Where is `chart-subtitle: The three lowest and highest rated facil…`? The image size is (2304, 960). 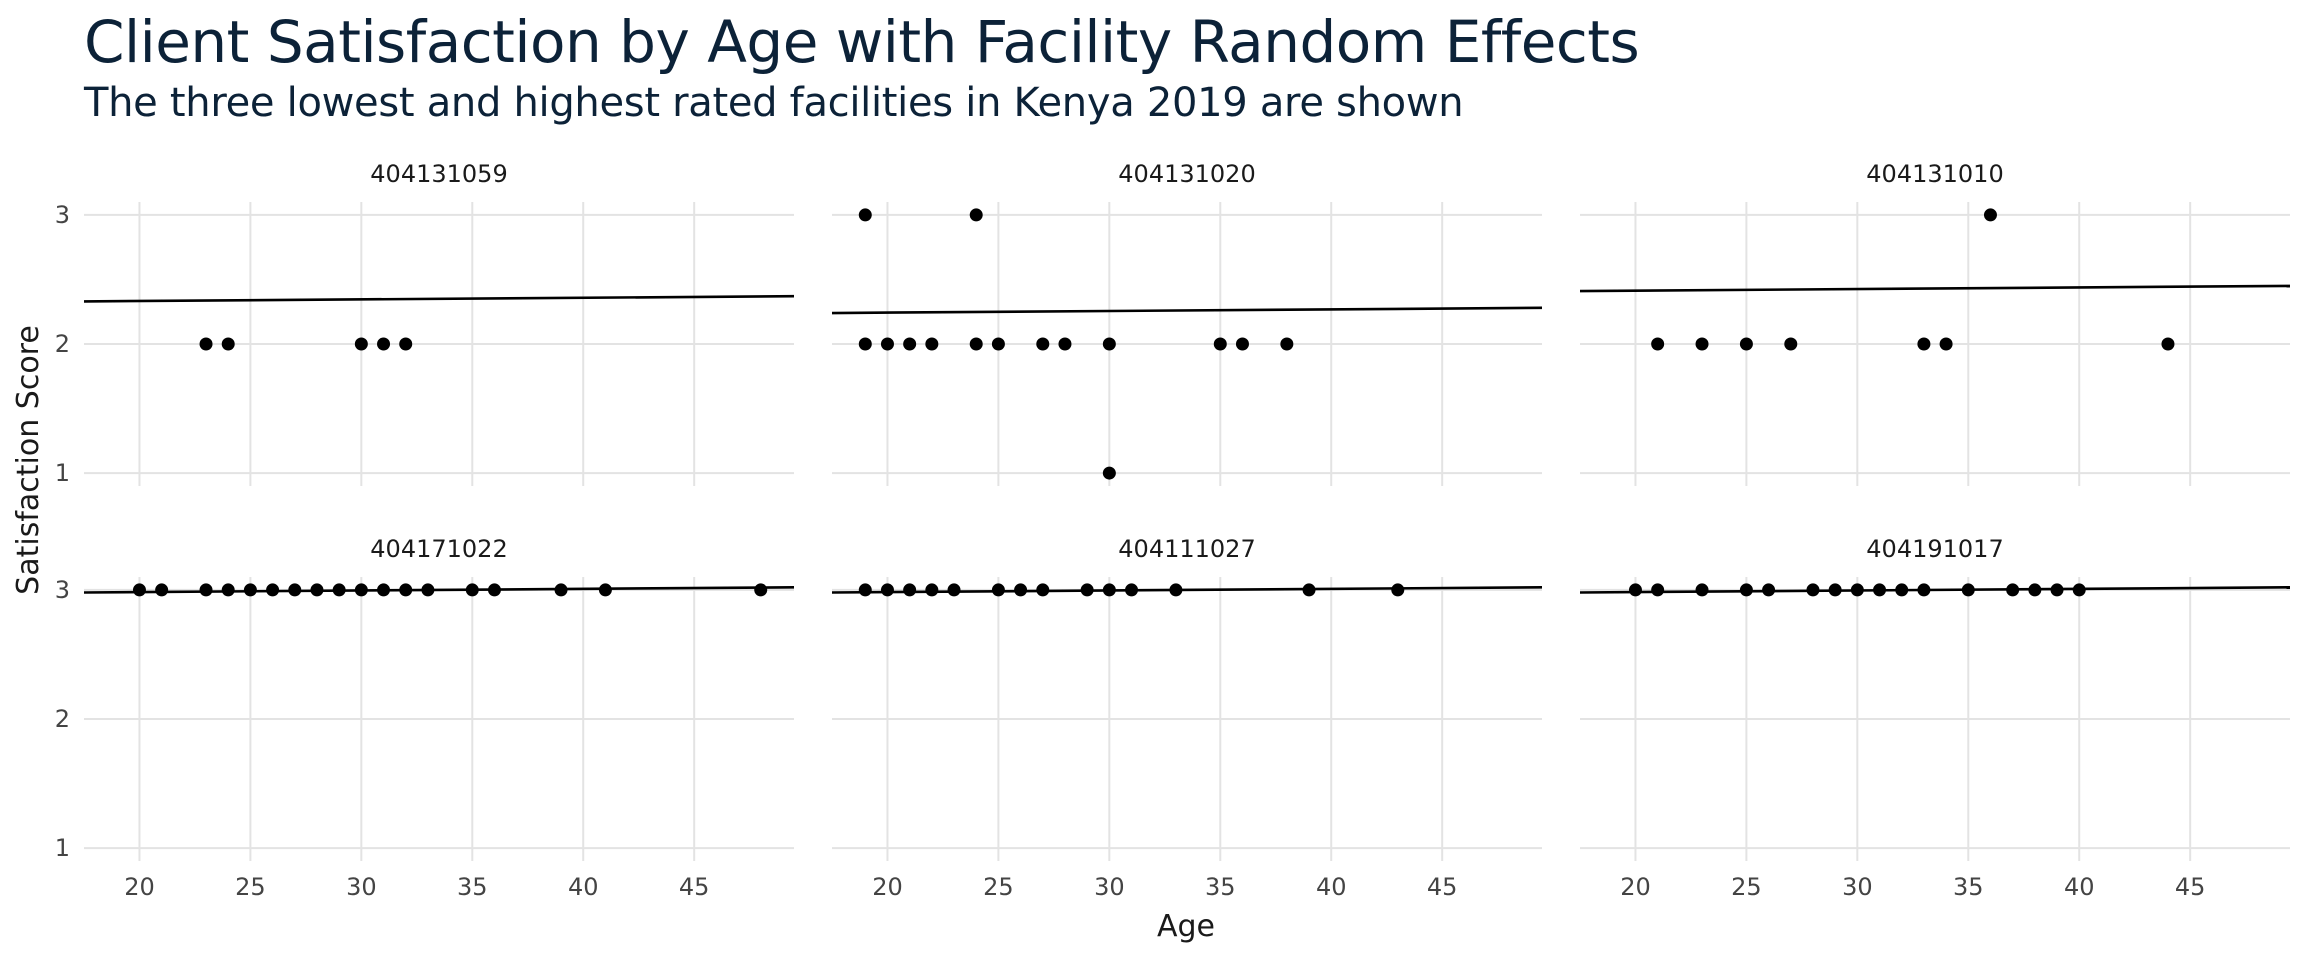
chart-subtitle: The three lowest and highest rated facil… is located at coordinates (774, 103).